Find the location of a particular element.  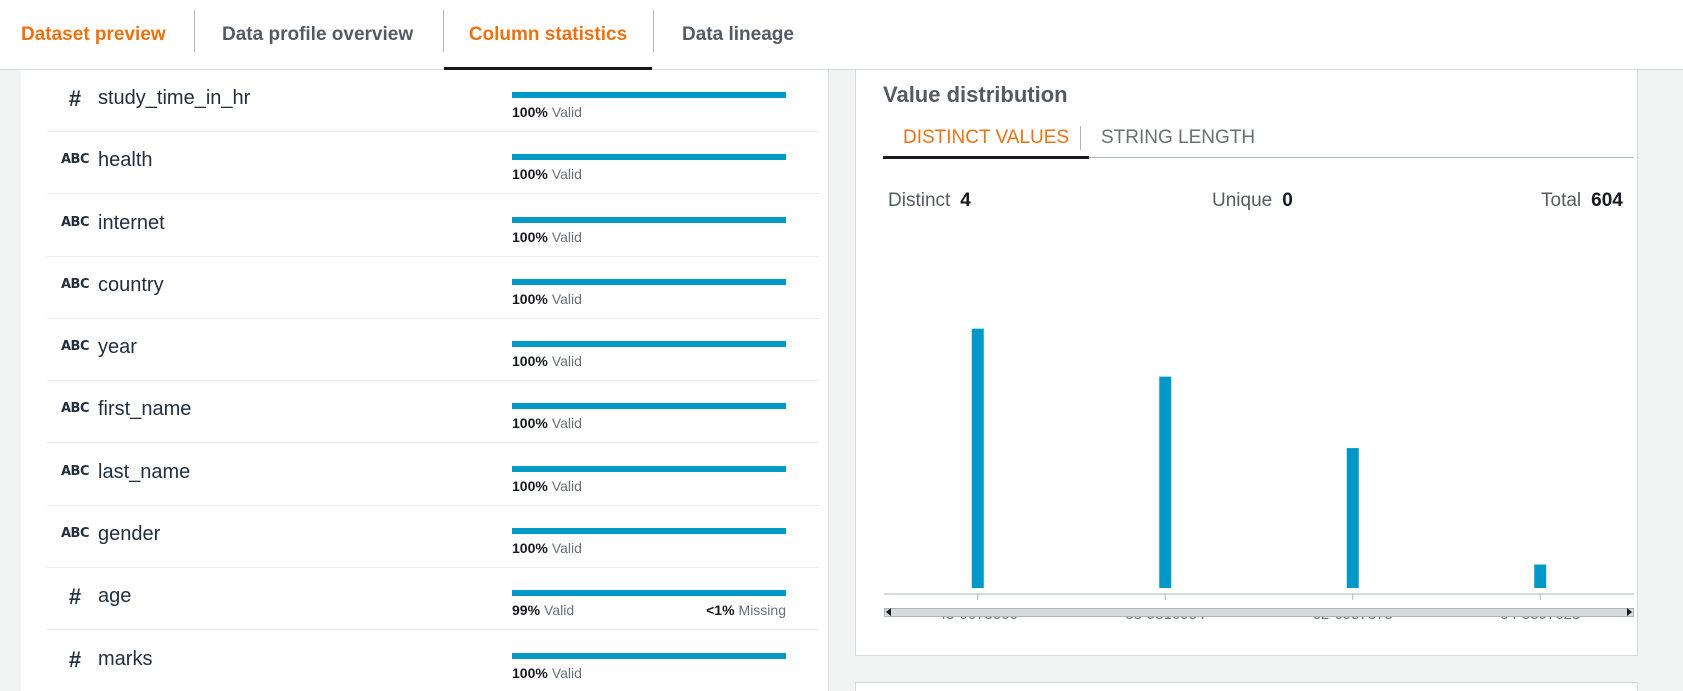

column-name: first_name is located at coordinates (145, 409).